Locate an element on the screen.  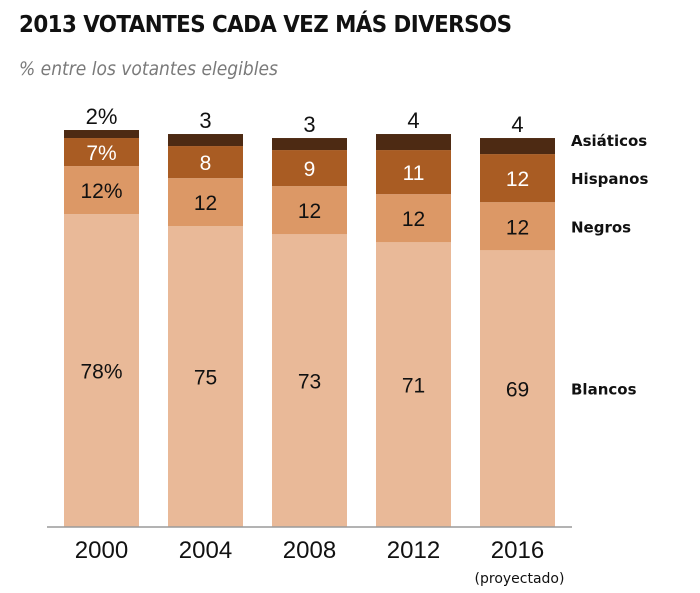
segment-blancos-2016 is located at coordinates (517, 388).